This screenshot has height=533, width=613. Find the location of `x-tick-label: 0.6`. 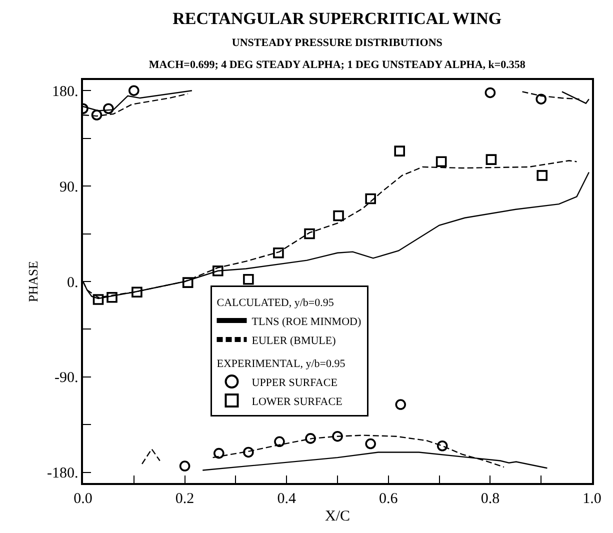

x-tick-label: 0.6 is located at coordinates (388, 498).